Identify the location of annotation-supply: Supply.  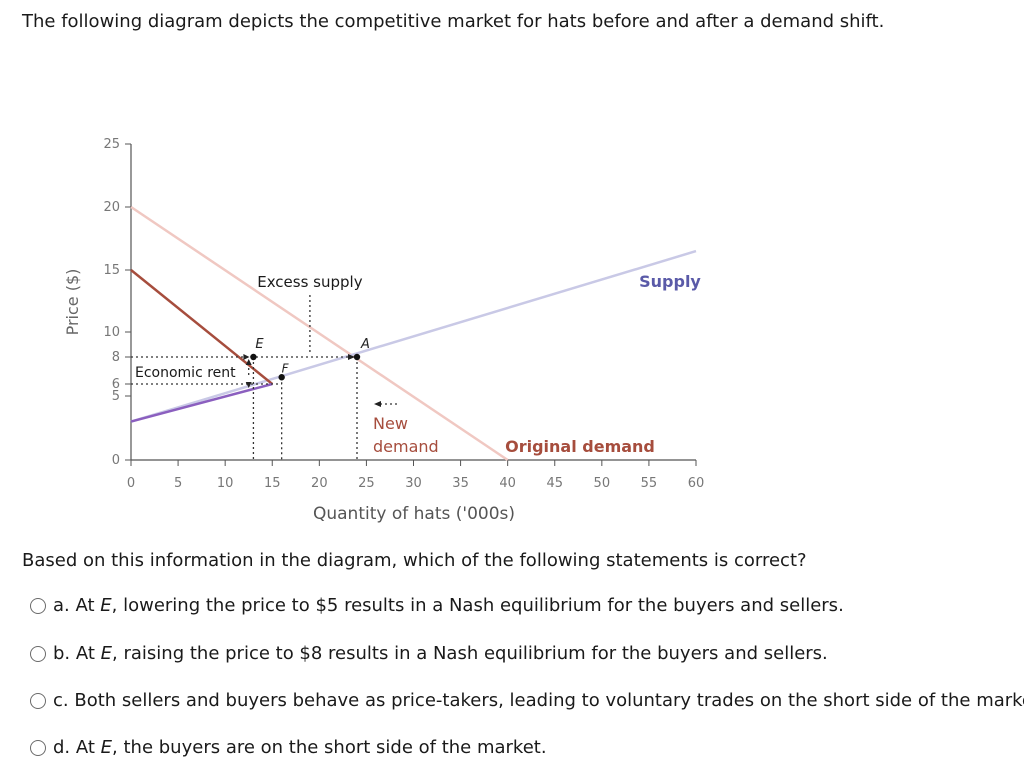
(670, 281).